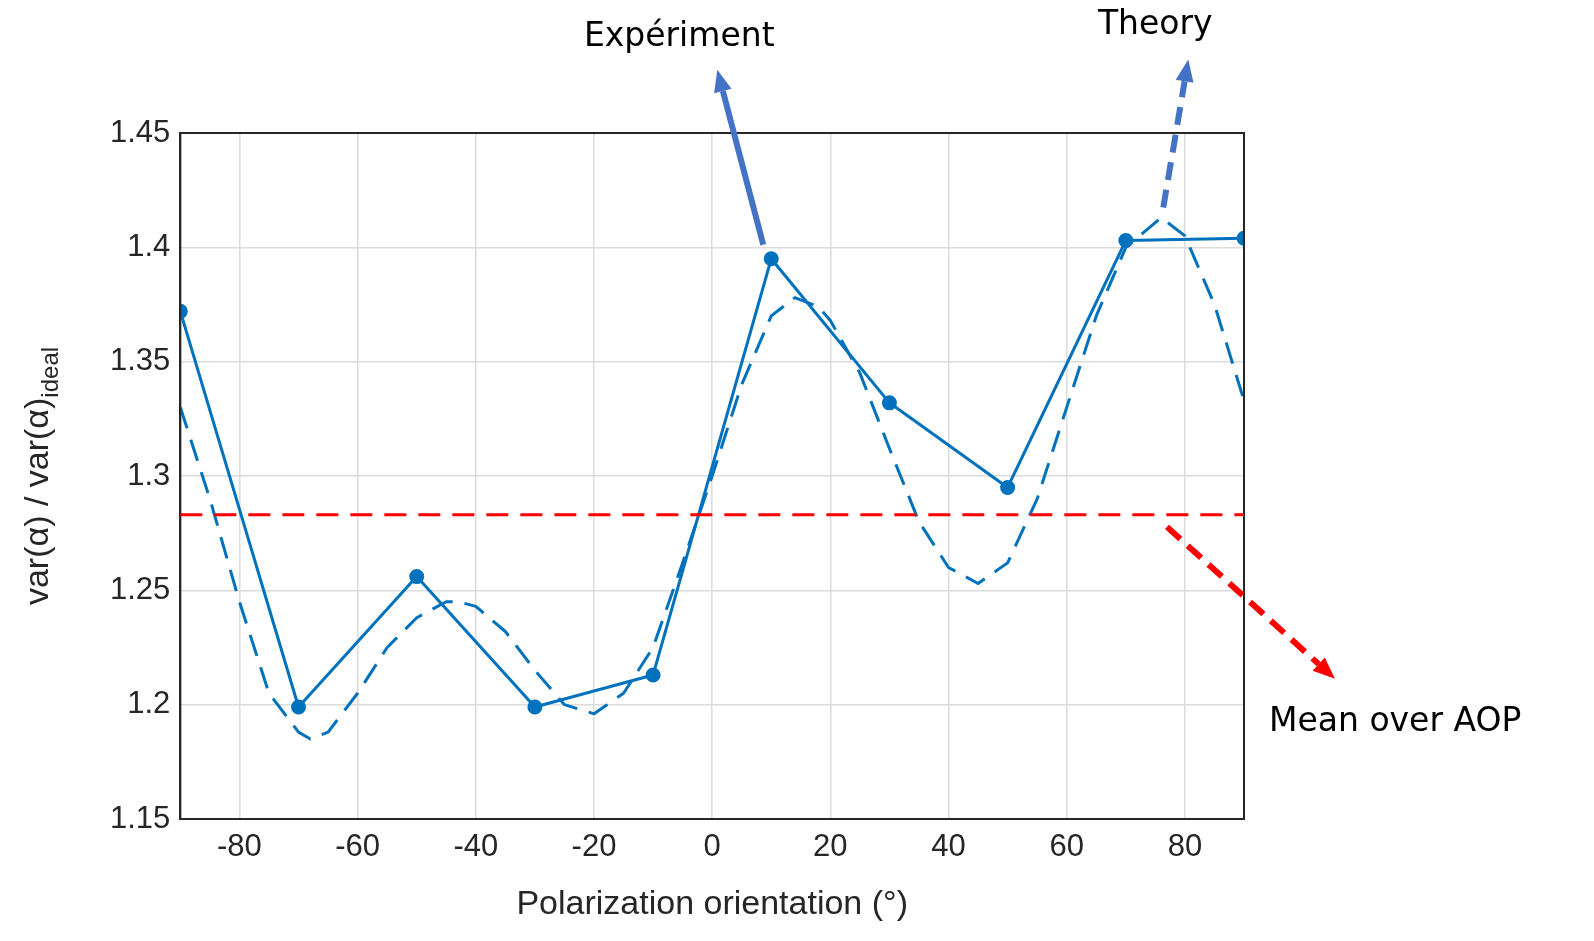 This screenshot has height=941, width=1594. Describe the element at coordinates (358, 846) in the screenshot. I see `x-tick-label: -60` at that location.